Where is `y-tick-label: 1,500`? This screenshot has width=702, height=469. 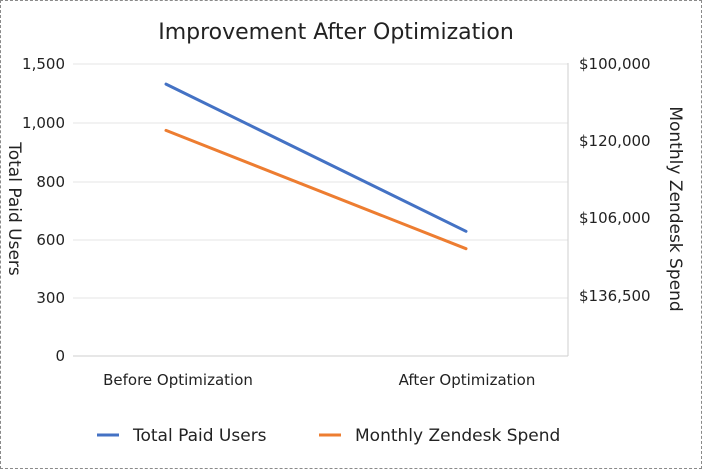 y-tick-label: 1,500 is located at coordinates (43, 64).